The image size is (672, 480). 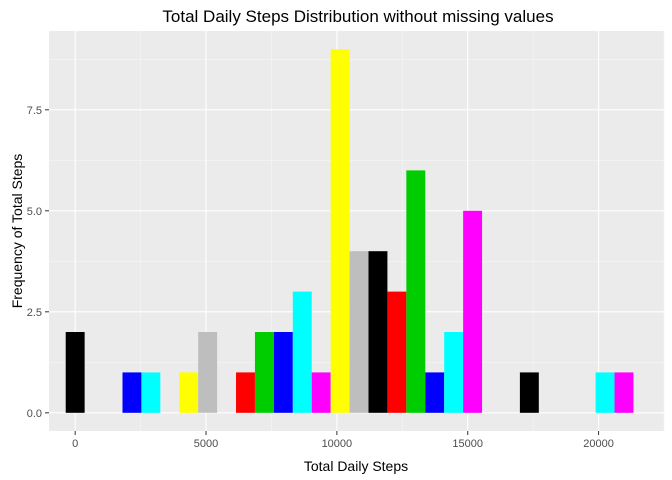 What do you see at coordinates (356, 466) in the screenshot?
I see `x-axis-title: Total Daily Steps` at bounding box center [356, 466].